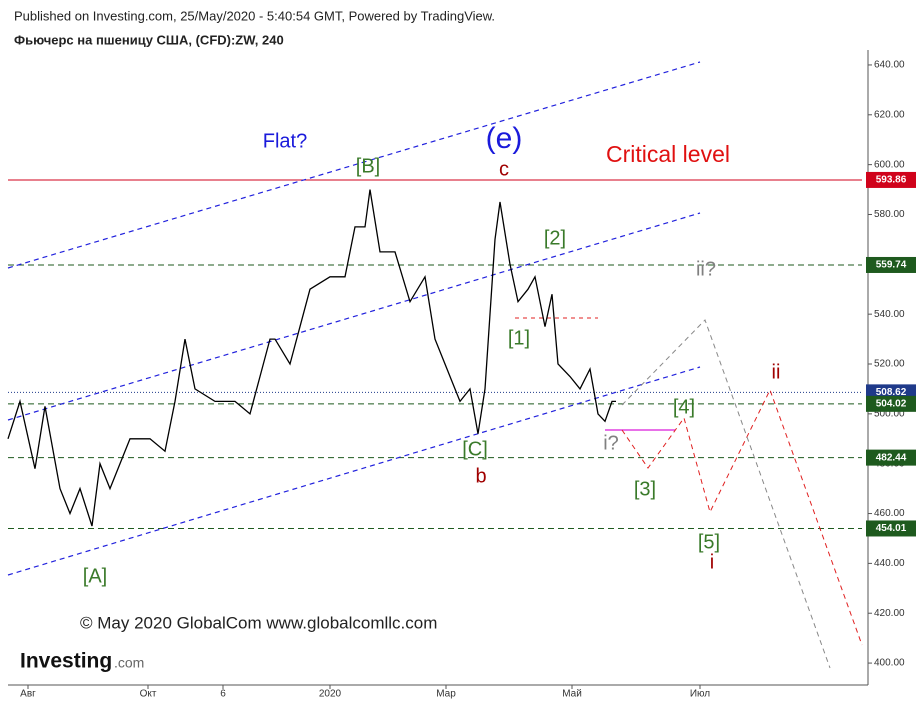 This screenshot has height=708, width=920. Describe the element at coordinates (700, 694) in the screenshot. I see `x-tick-label: Июл` at that location.